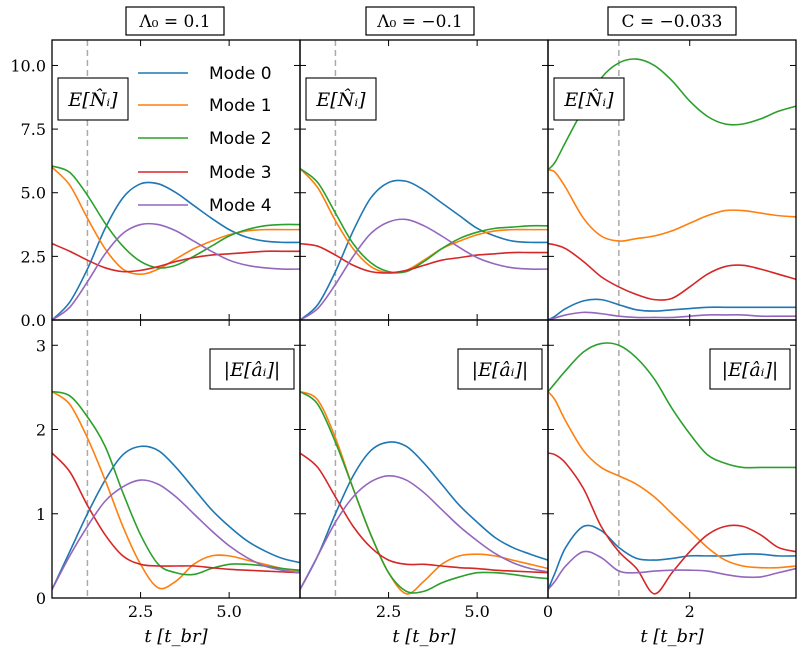 Image resolution: width=805 pixels, height=659 pixels. What do you see at coordinates (28, 65) in the screenshot?
I see `y-tick-label: 10.0` at bounding box center [28, 65].